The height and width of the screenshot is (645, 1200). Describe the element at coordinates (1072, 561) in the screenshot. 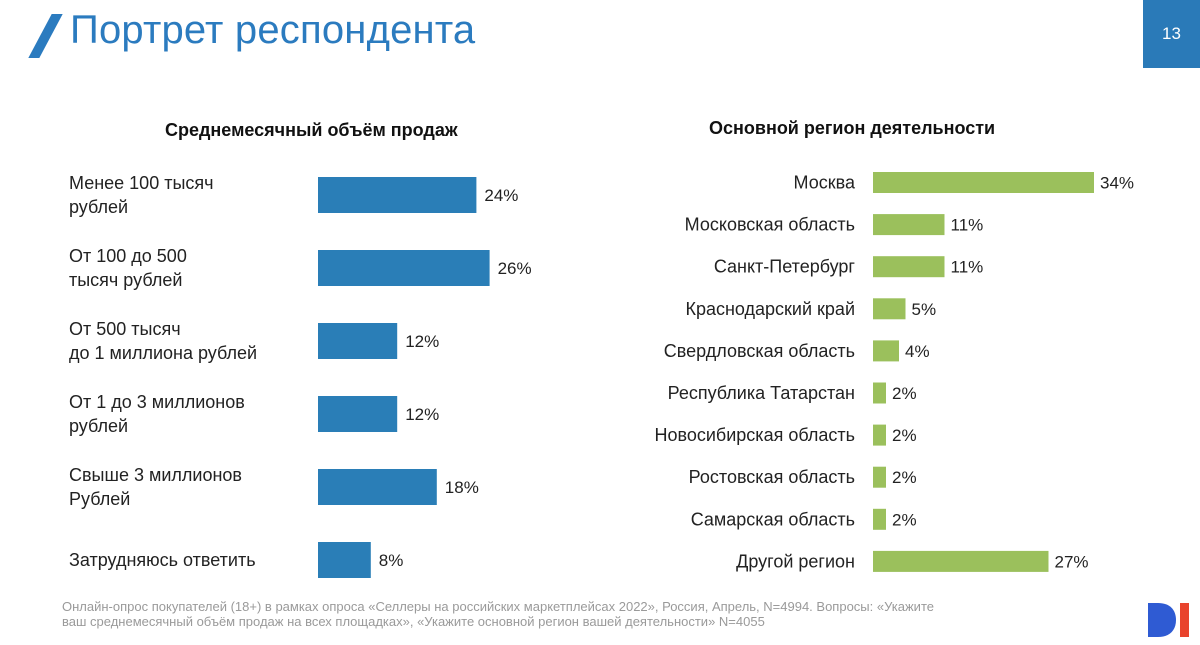

I see `region-value-label: 27%` at that location.